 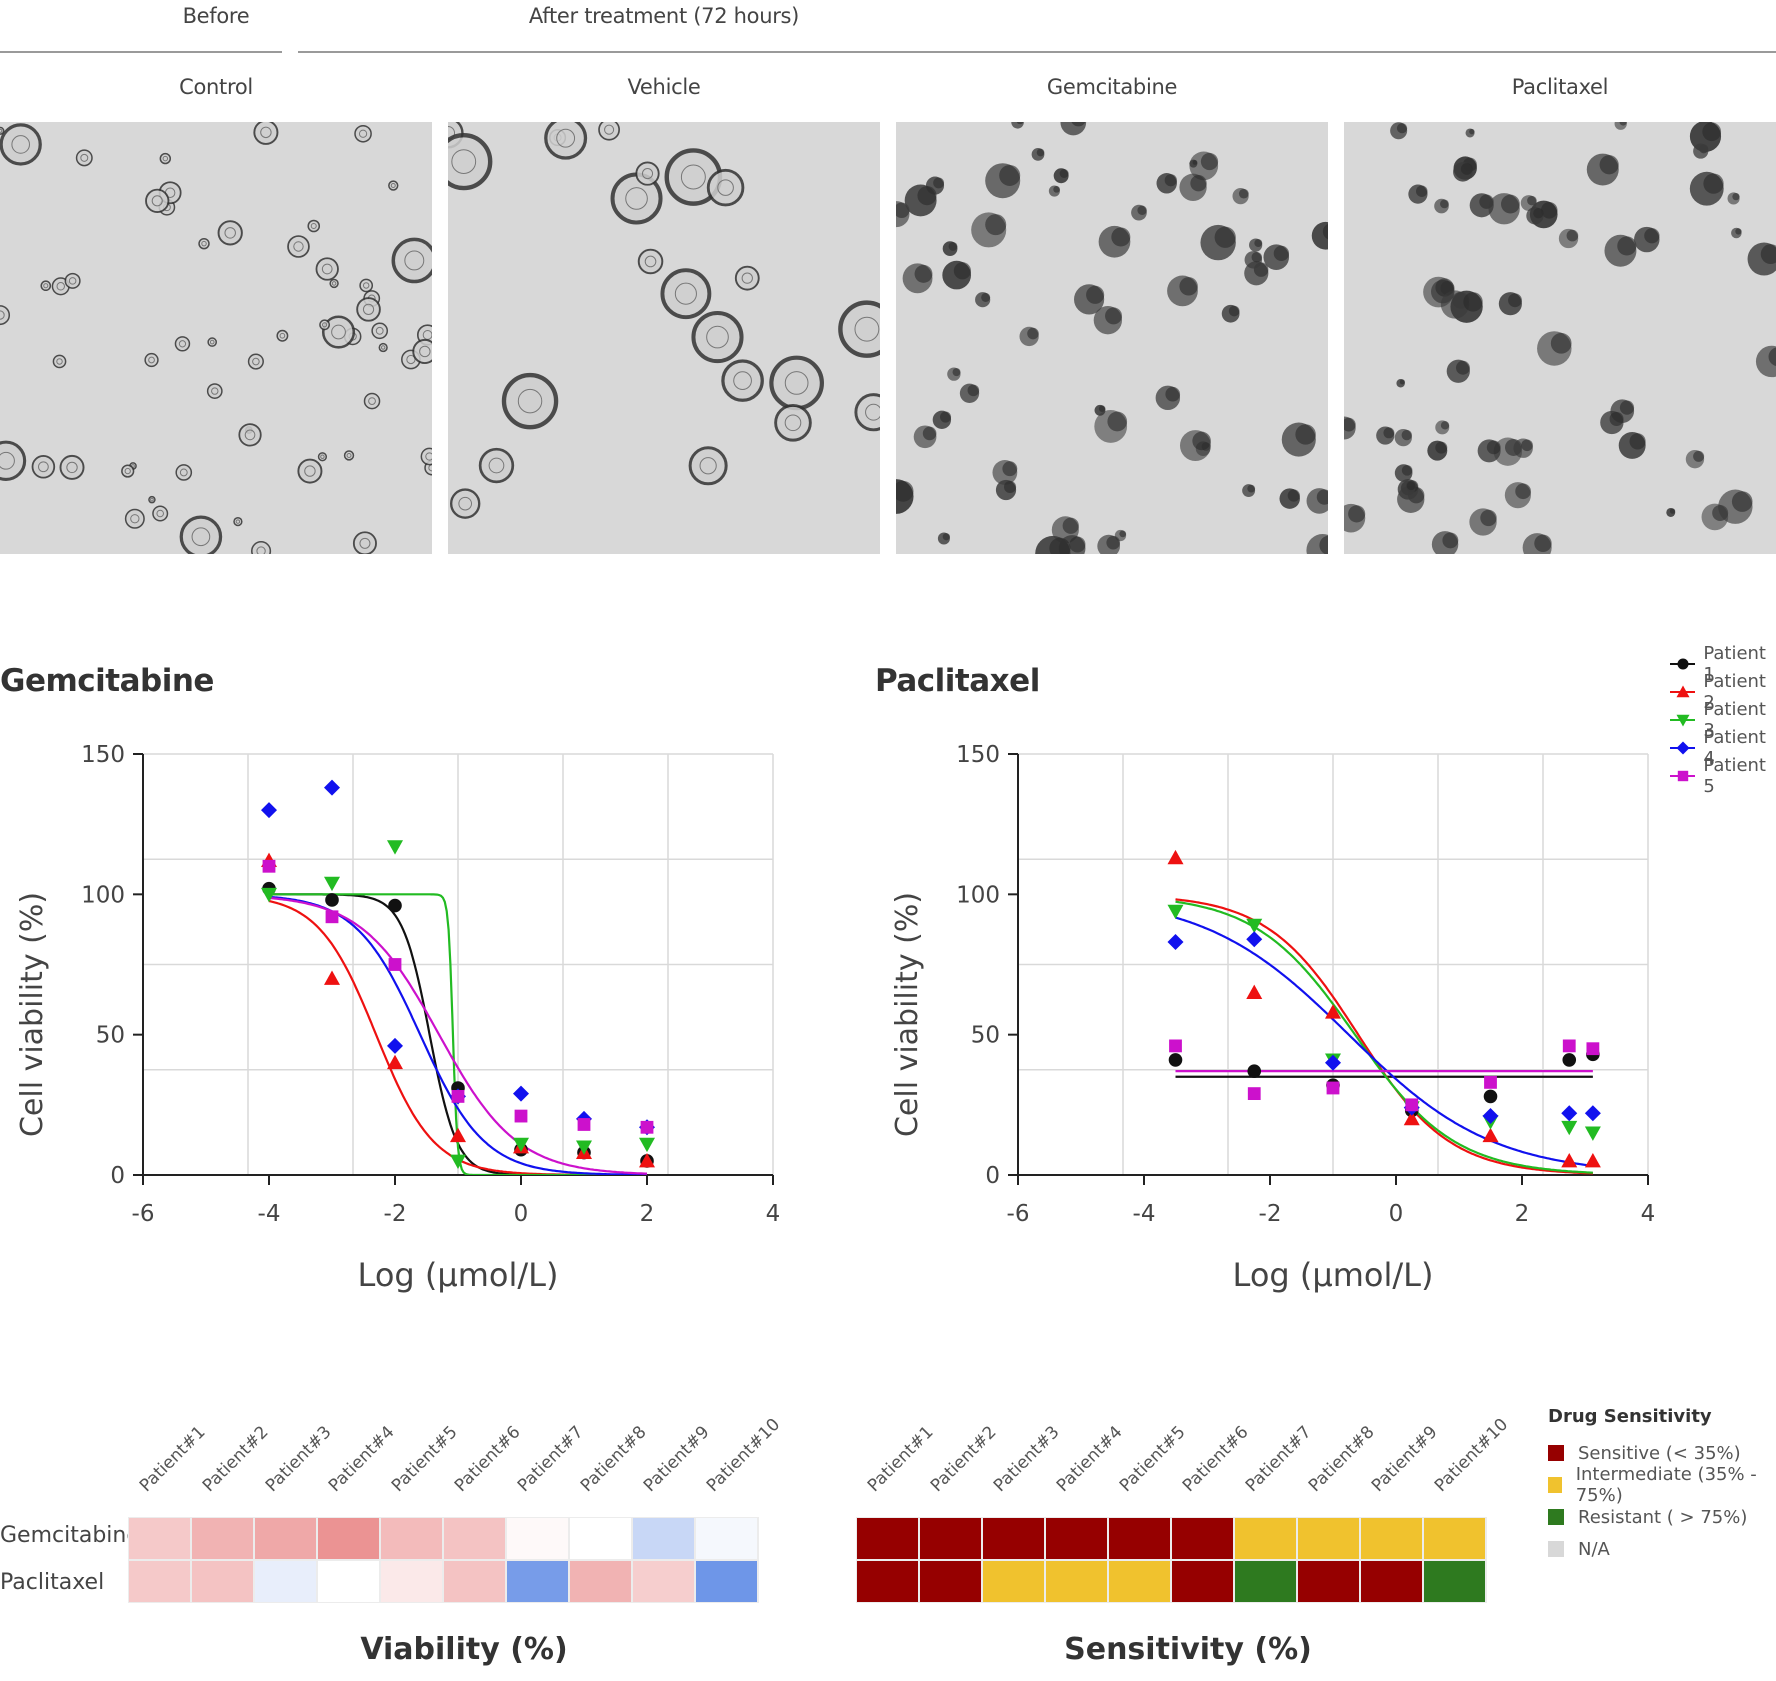 What do you see at coordinates (110, 1036) in the screenshot?
I see `y-tick-label: 50` at bounding box center [110, 1036].